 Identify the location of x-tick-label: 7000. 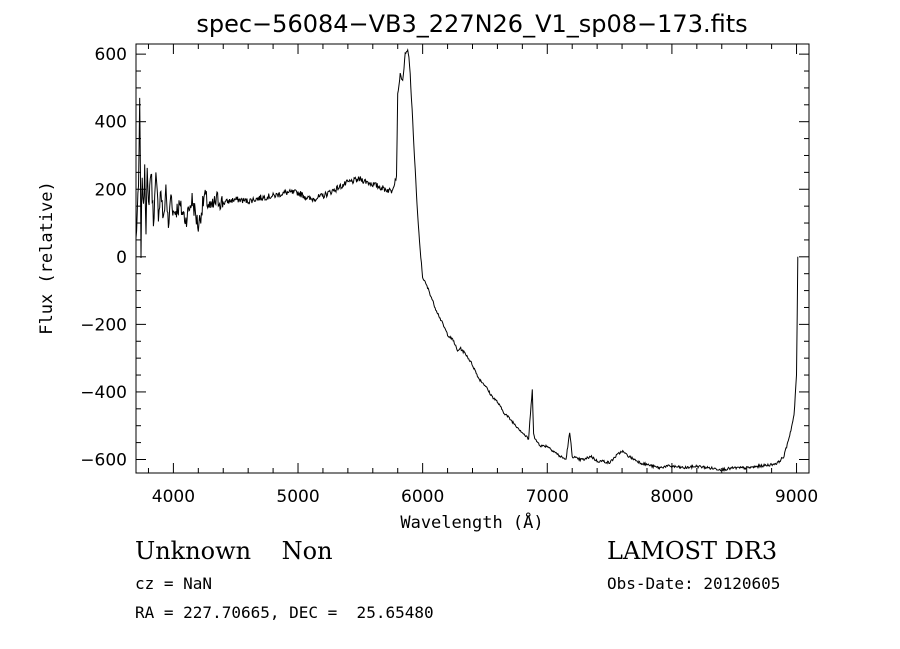
(547, 497).